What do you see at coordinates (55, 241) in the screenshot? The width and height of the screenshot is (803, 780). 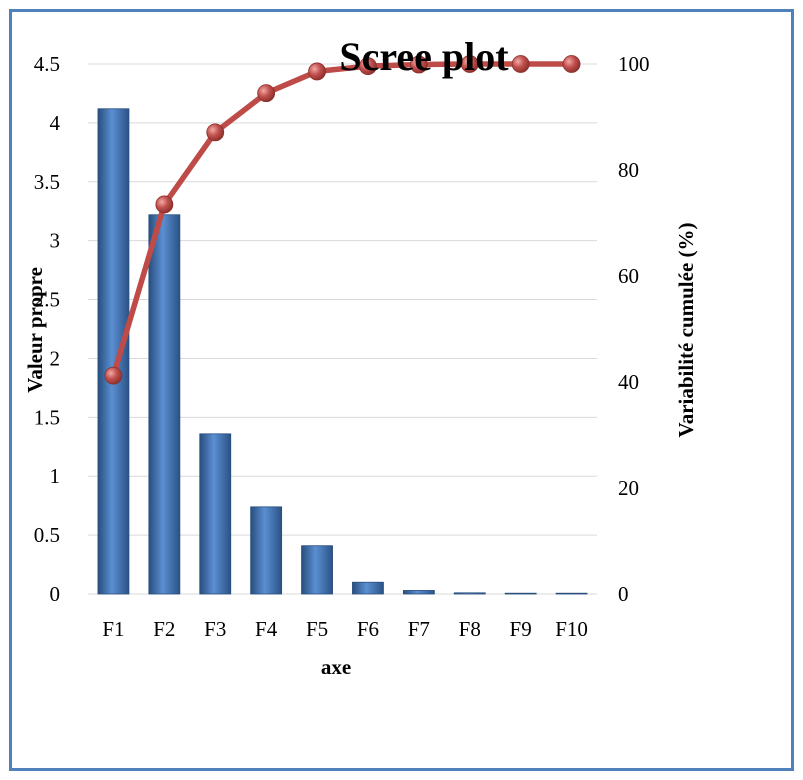 I see `y-tick-label: 3` at bounding box center [55, 241].